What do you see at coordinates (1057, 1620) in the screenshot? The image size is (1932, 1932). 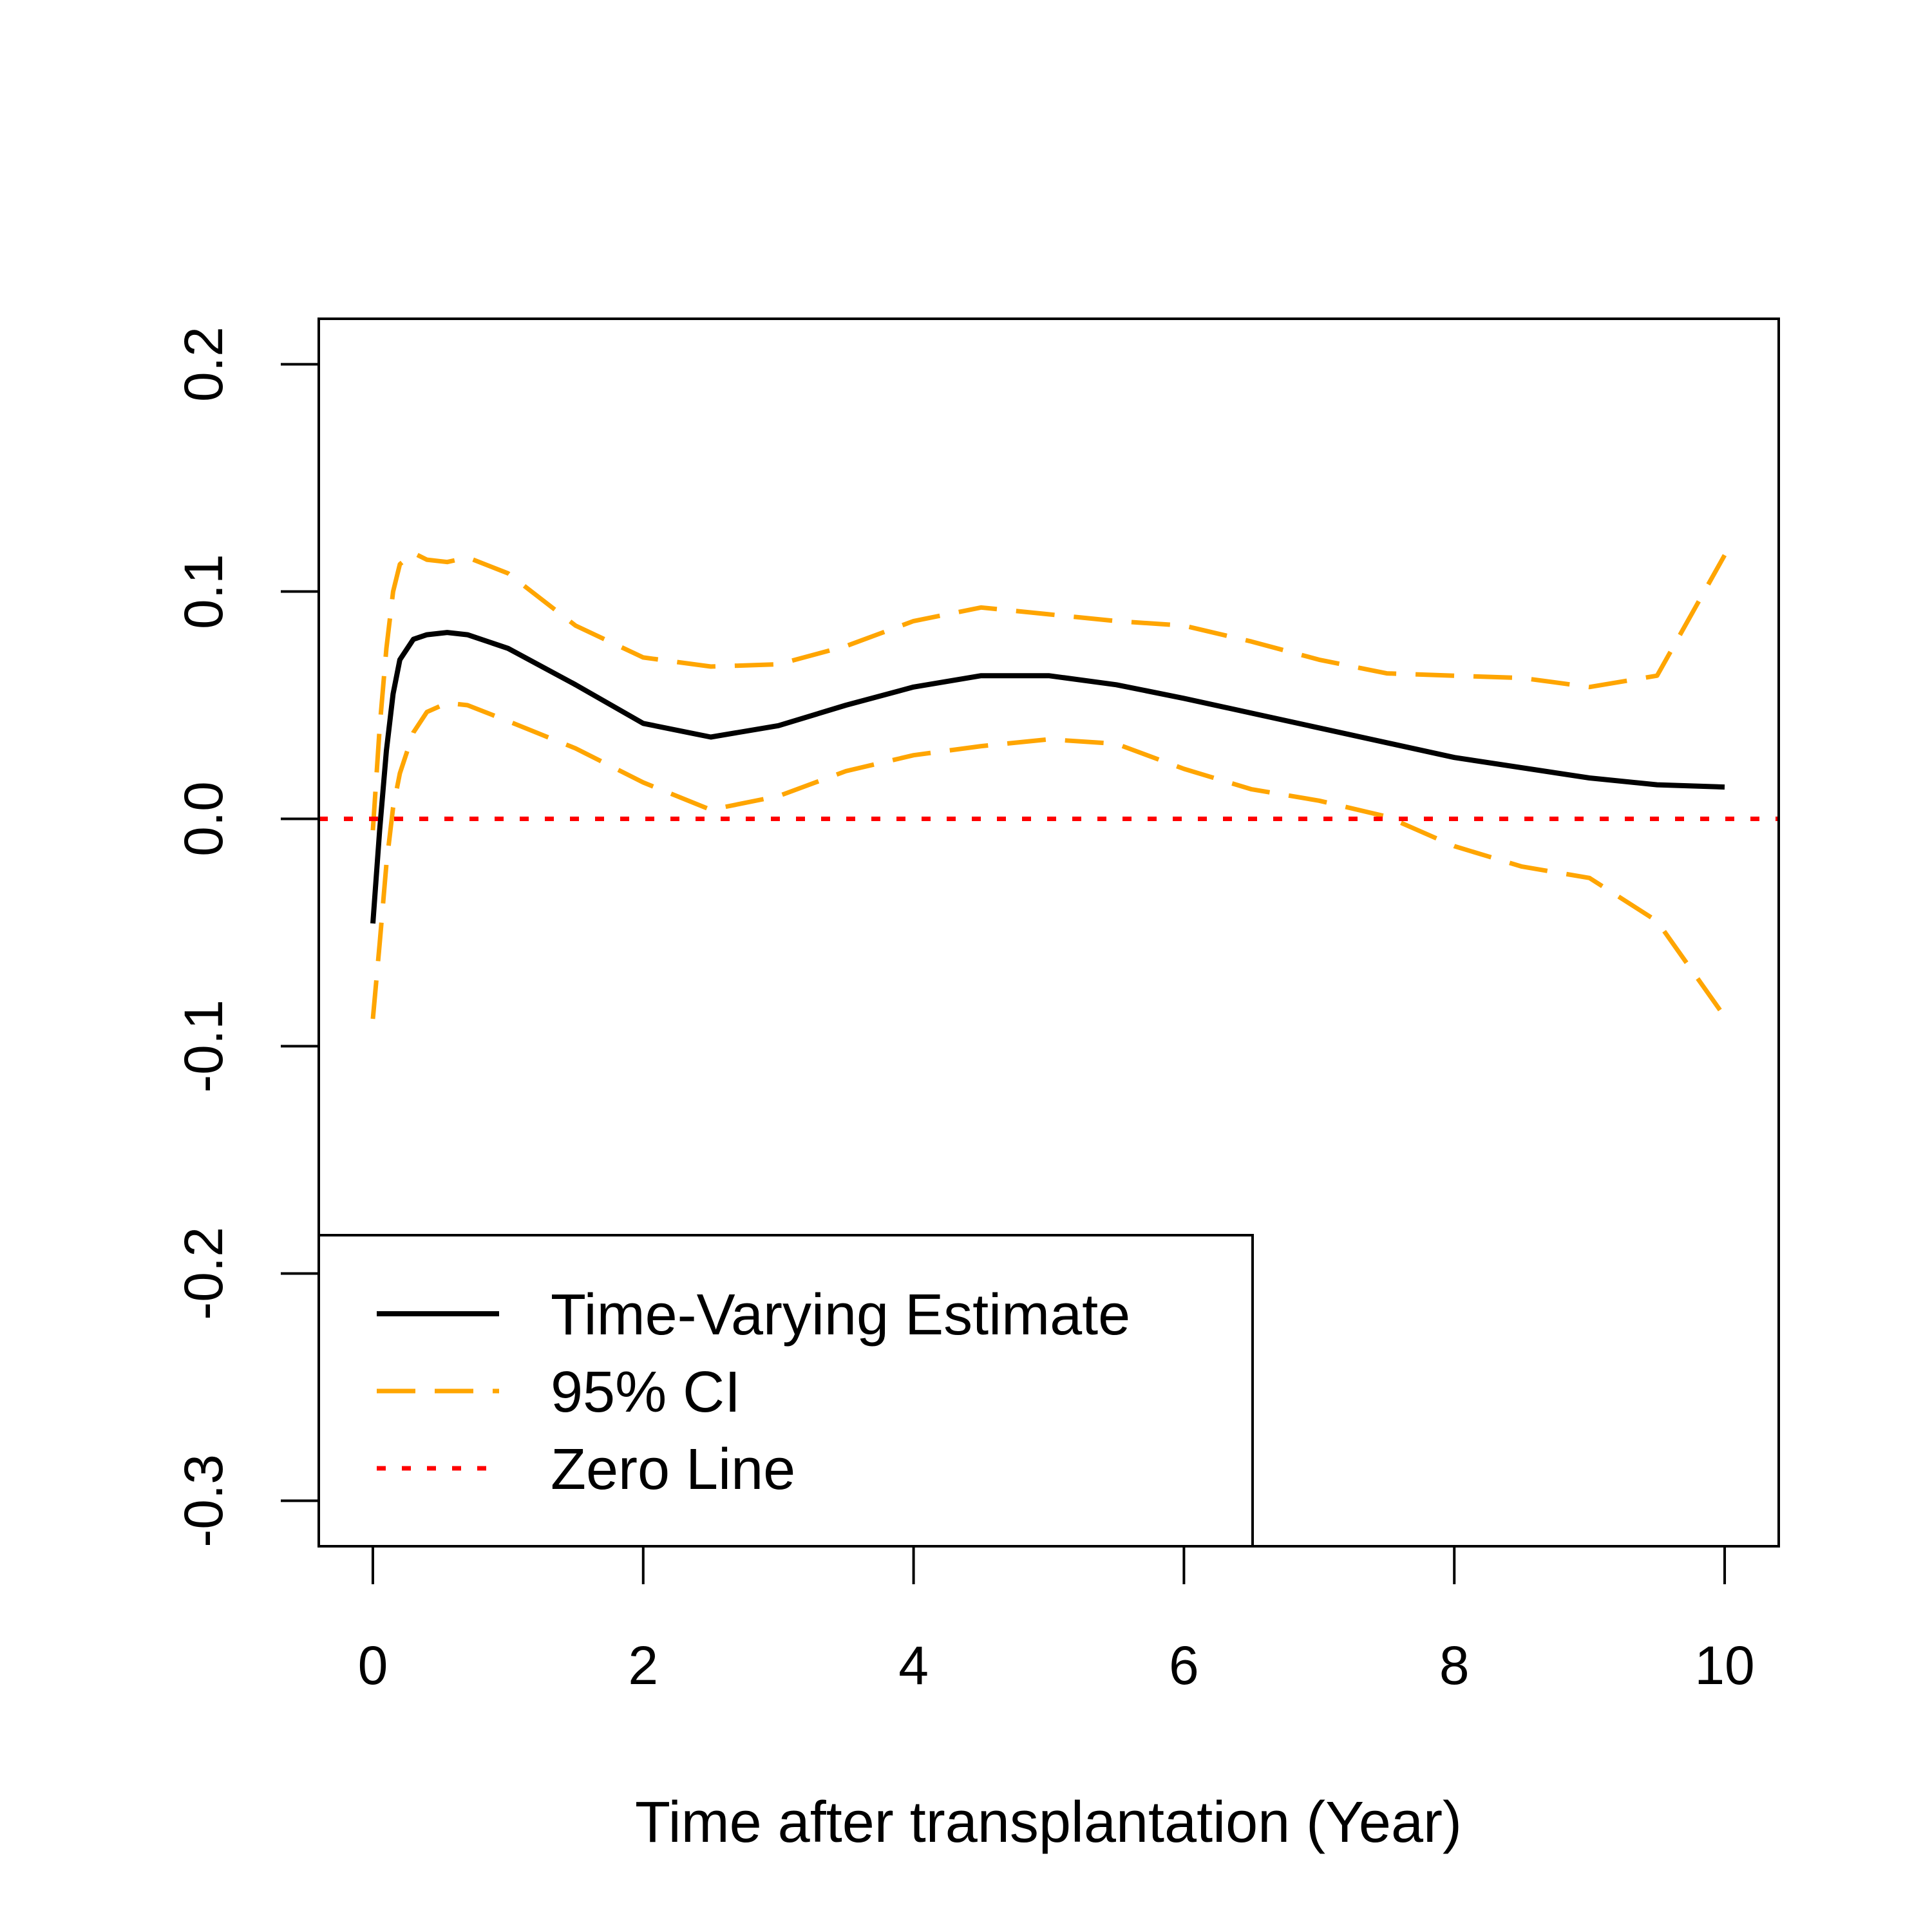 I see `x-axis: 0 2 4 6 8 10` at bounding box center [1057, 1620].